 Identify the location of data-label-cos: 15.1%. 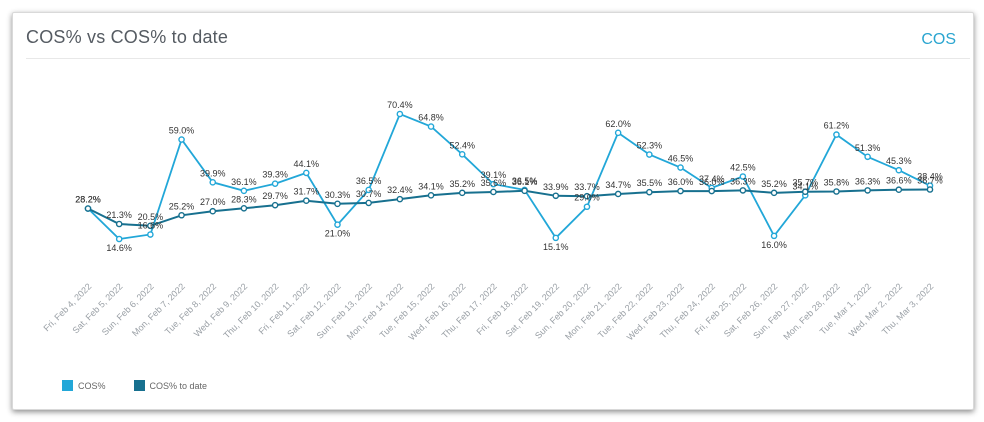
(556, 247).